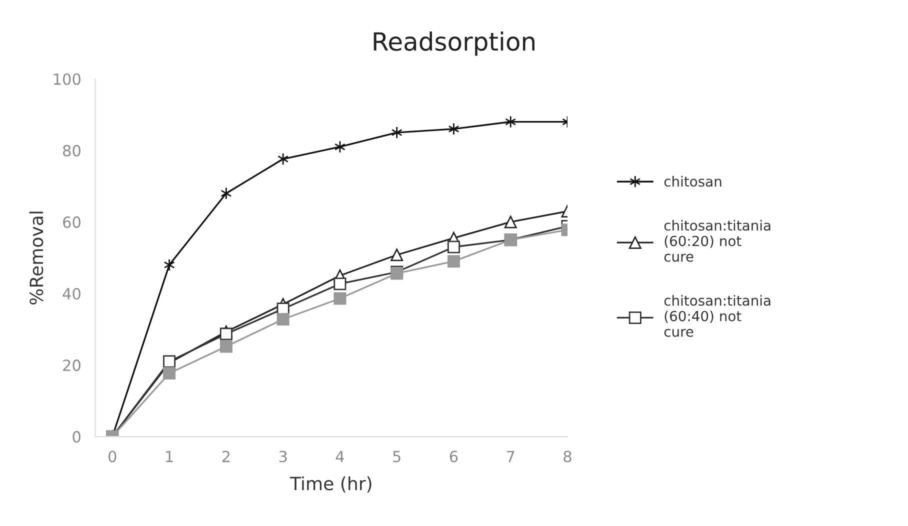 The height and width of the screenshot is (526, 908). Describe the element at coordinates (693, 181) in the screenshot. I see `legend-label: chitosan` at that location.